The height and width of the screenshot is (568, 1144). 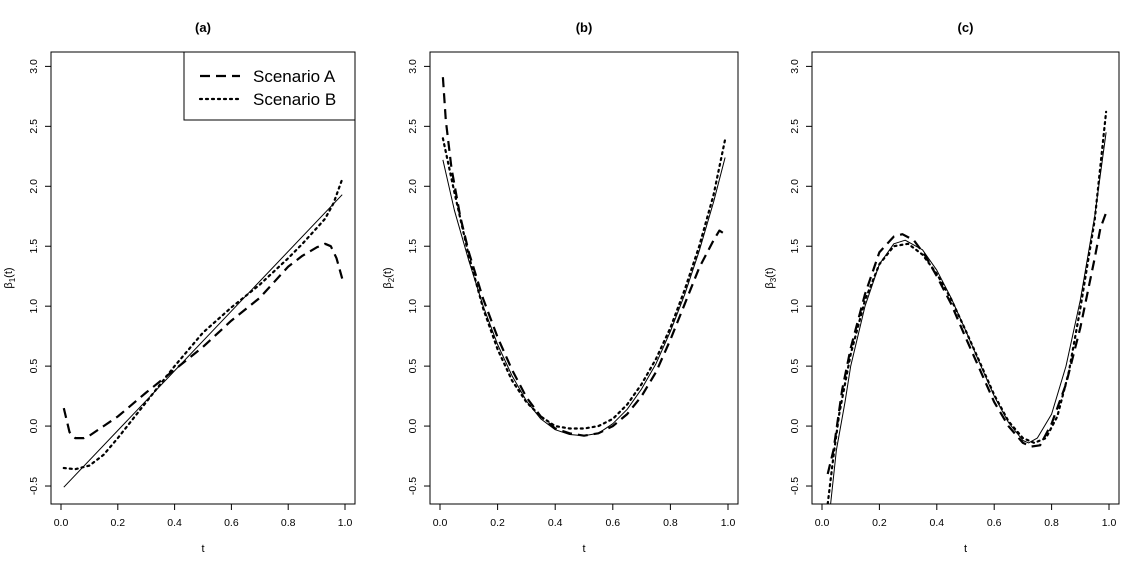 I want to click on y-axis-label-tail-b: (t), so click(x=388, y=272).